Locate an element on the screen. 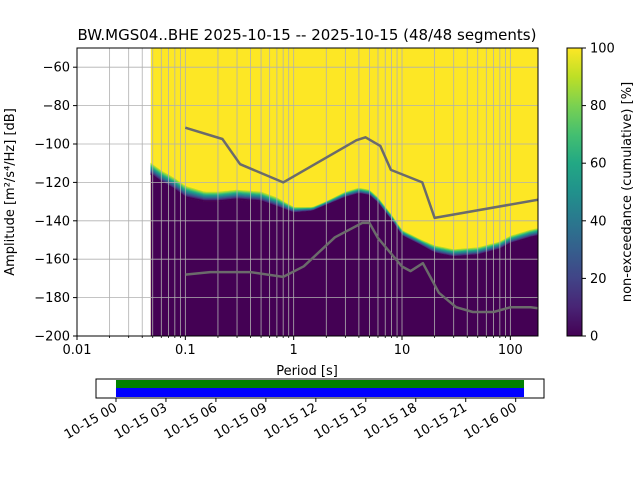 The height and width of the screenshot is (480, 640). colorbar-tick-label: 80 is located at coordinates (598, 106).